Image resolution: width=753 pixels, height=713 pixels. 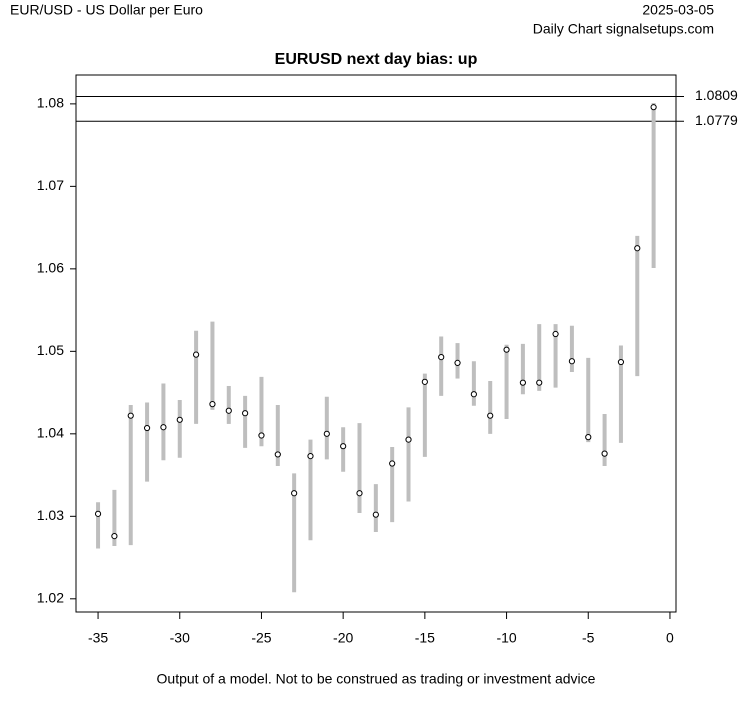 What do you see at coordinates (716, 120) in the screenshot?
I see `reference-label: 1.0779` at bounding box center [716, 120].